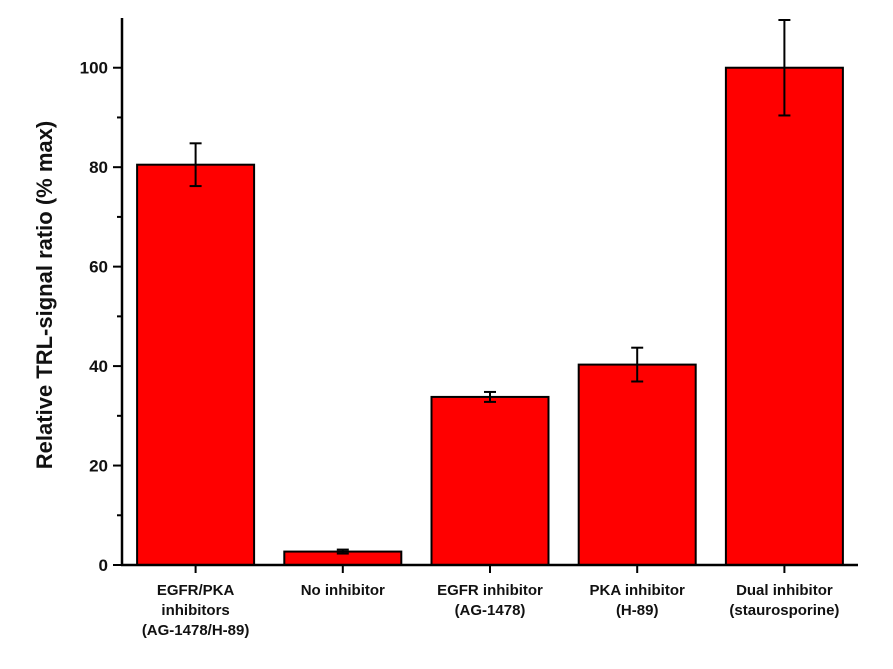 This screenshot has width=893, height=669. I want to click on x-category-label-line: (H-89), so click(637, 610).